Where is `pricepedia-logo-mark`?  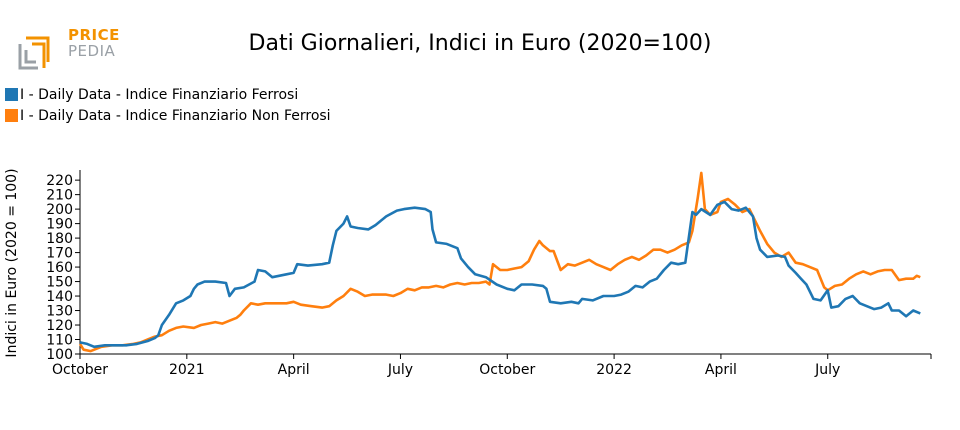 pricepedia-logo-mark is located at coordinates (34, 53).